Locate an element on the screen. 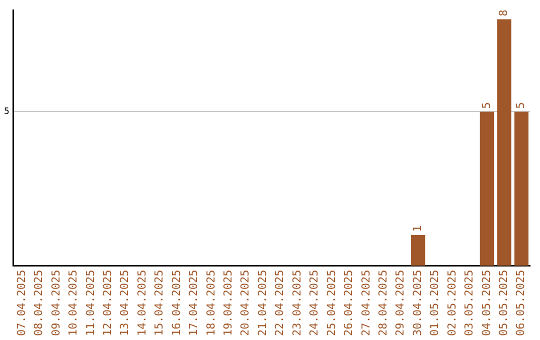 The height and width of the screenshot is (340, 540). x-tick-label: 13.04.2025 is located at coordinates (125, 303).